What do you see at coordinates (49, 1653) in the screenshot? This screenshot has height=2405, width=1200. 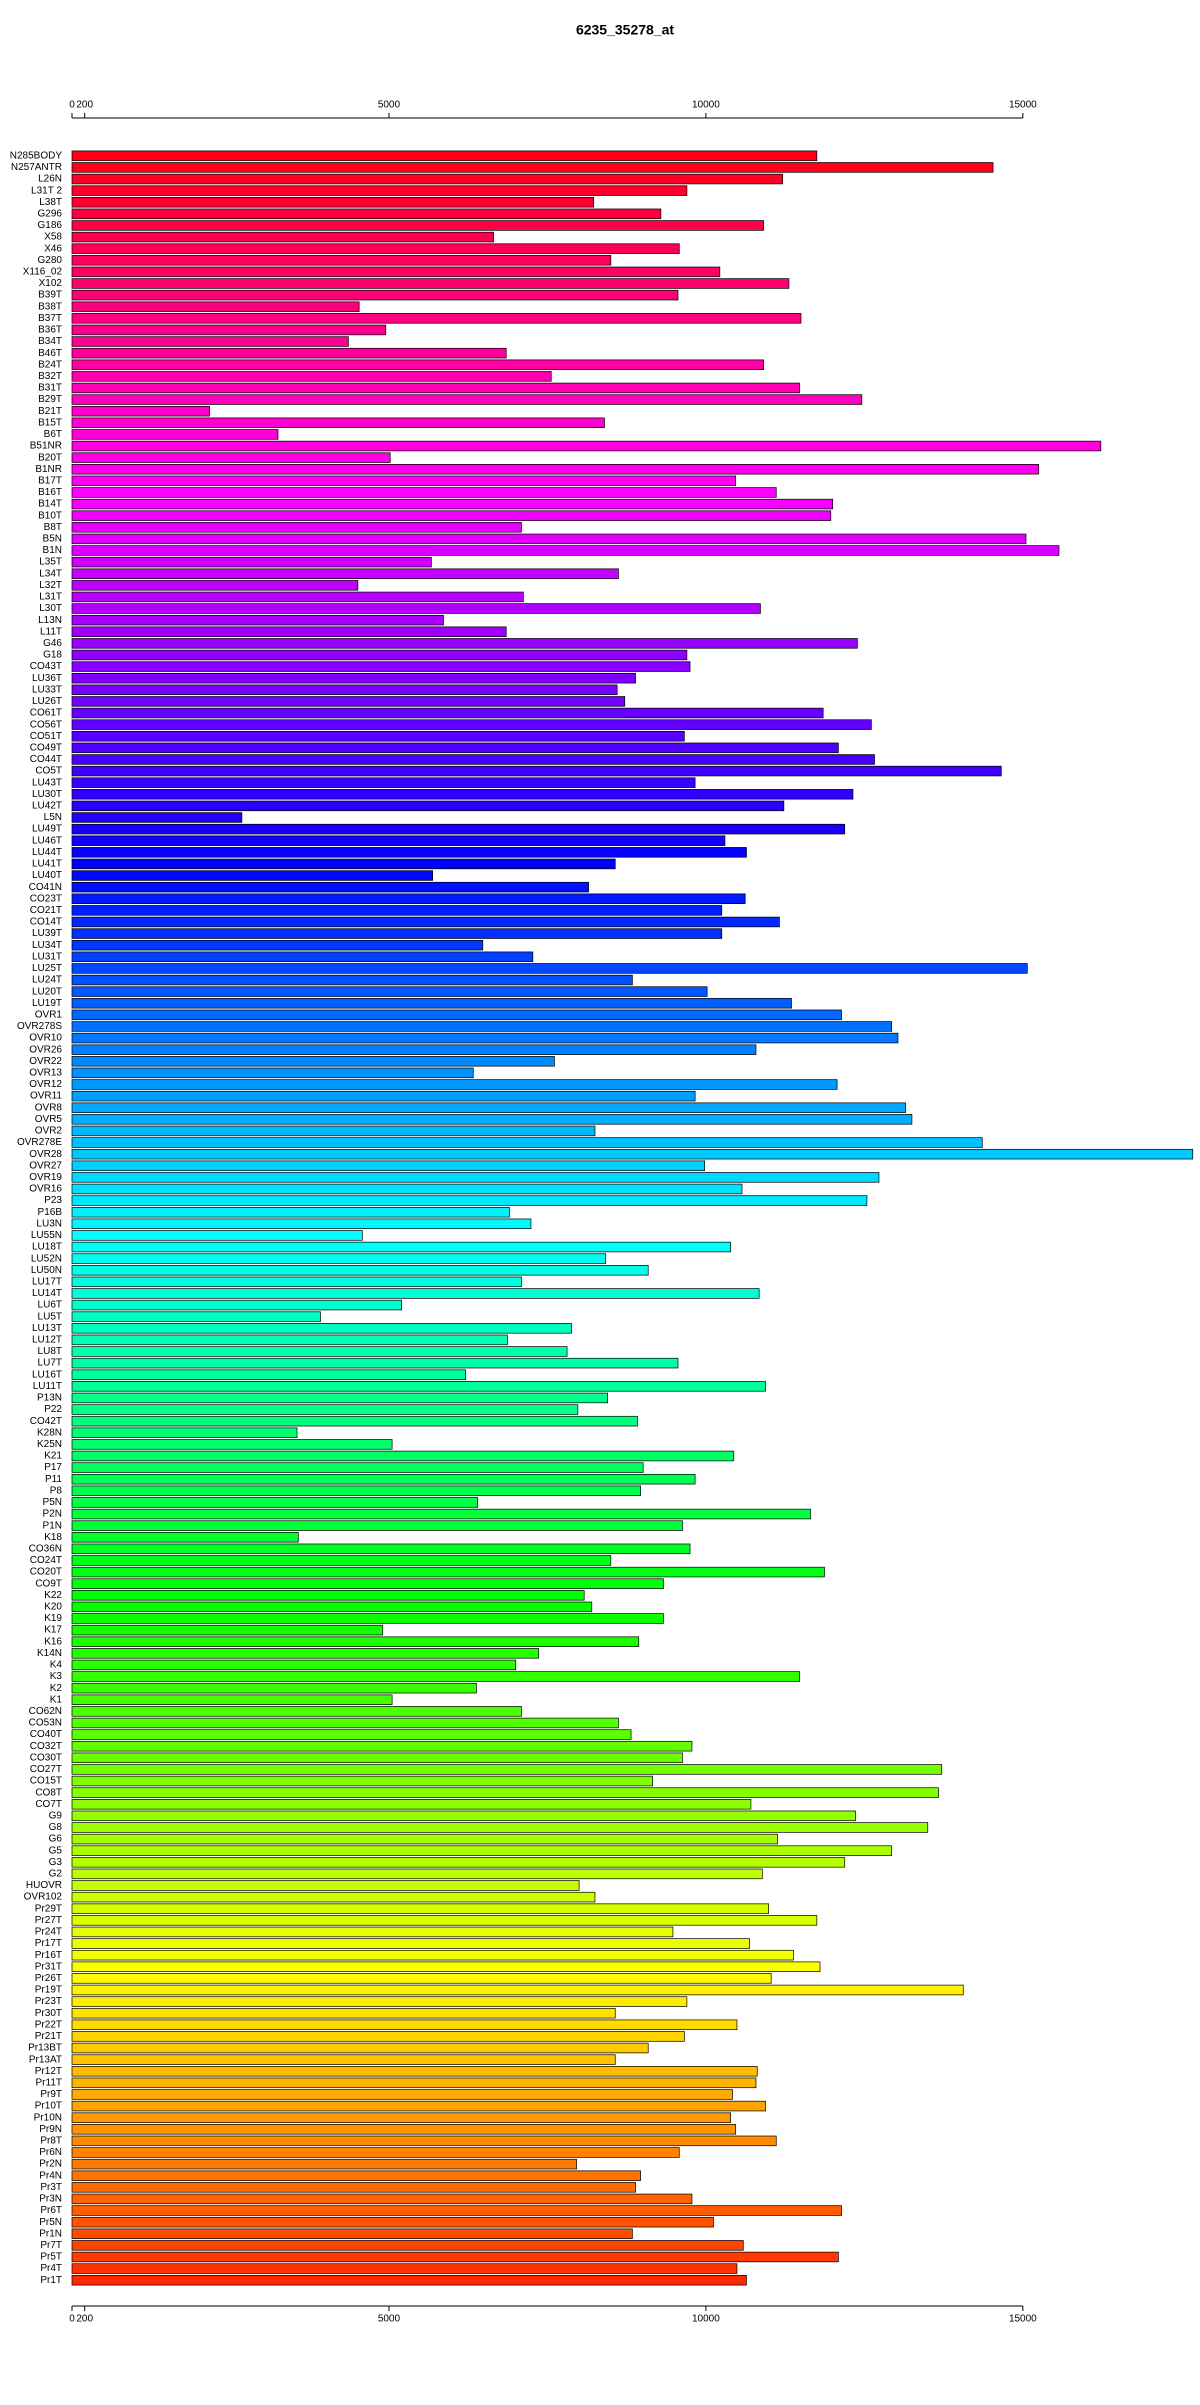 I see `y-tick-label: K14N` at bounding box center [49, 1653].